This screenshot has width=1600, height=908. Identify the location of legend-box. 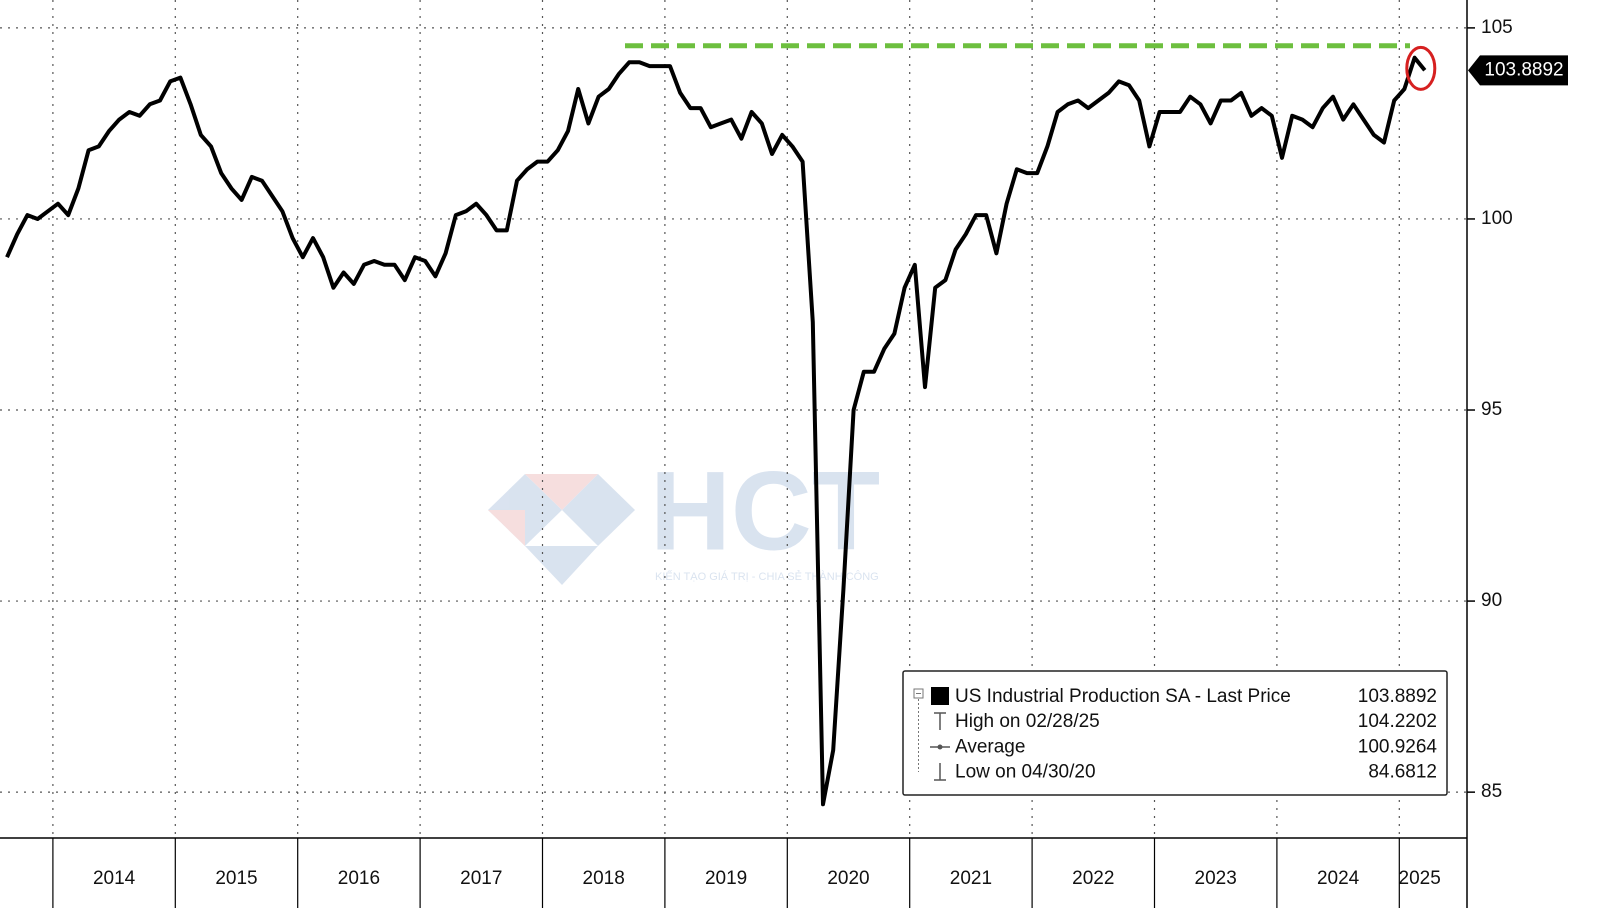
(1175, 733).